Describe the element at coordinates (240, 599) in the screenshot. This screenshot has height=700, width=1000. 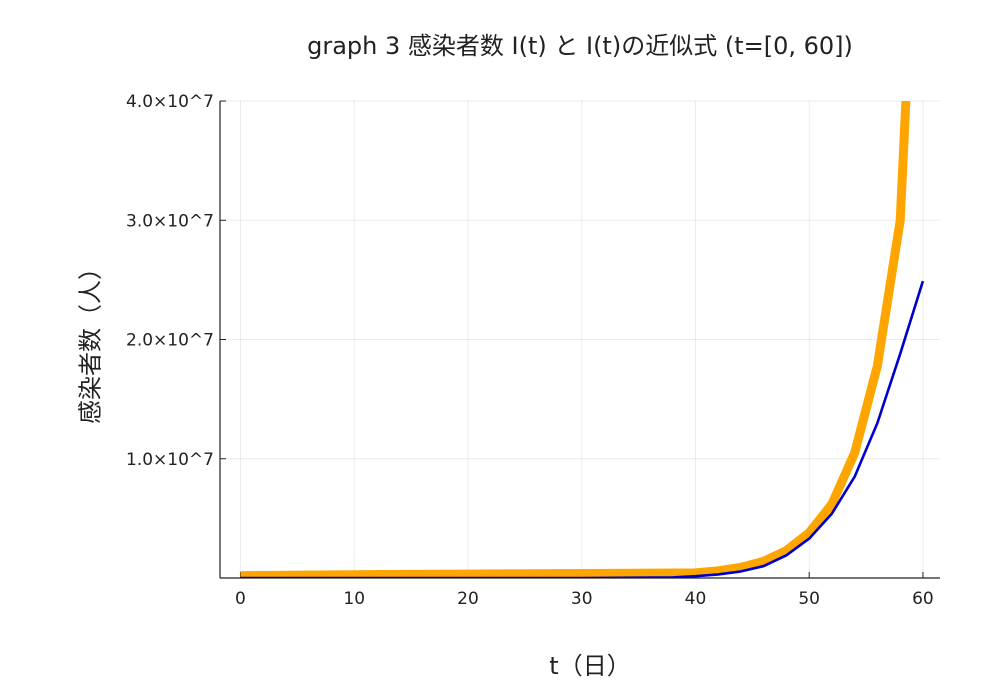
I see `x-tick-label: 0` at that location.